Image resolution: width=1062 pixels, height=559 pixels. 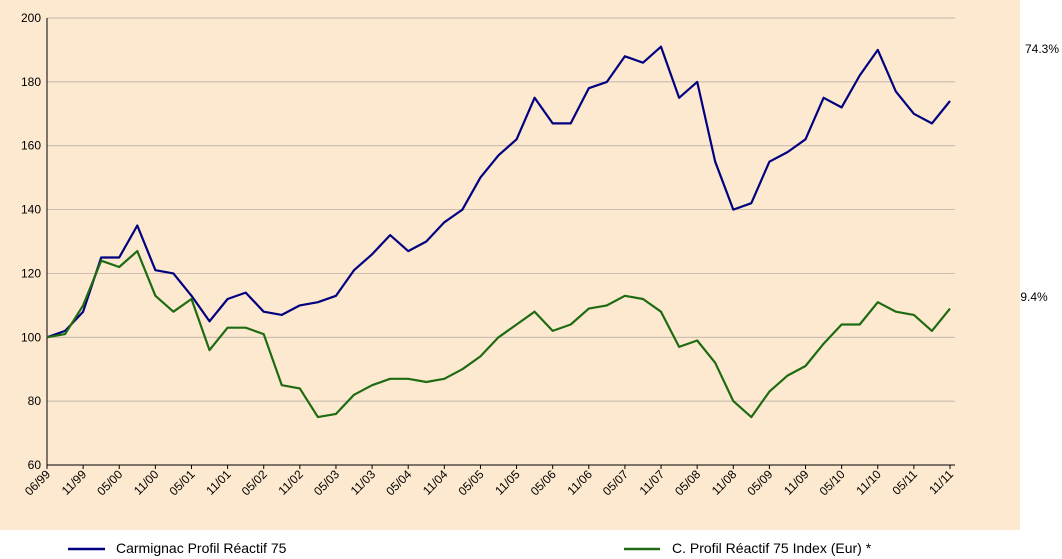 What do you see at coordinates (1042, 49) in the screenshot?
I see `annotation: 74.3%` at bounding box center [1042, 49].